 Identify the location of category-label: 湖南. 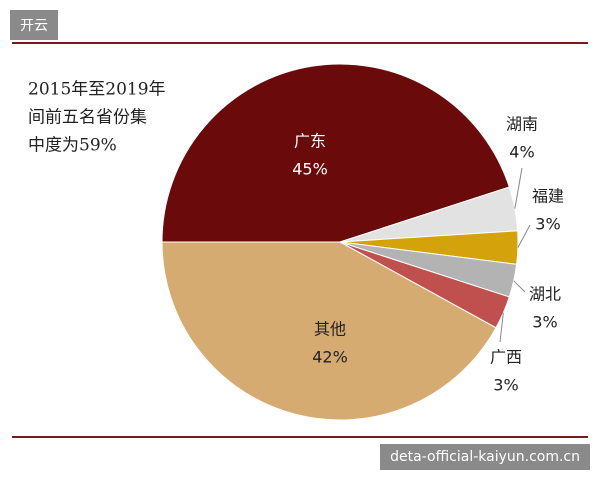
(522, 124).